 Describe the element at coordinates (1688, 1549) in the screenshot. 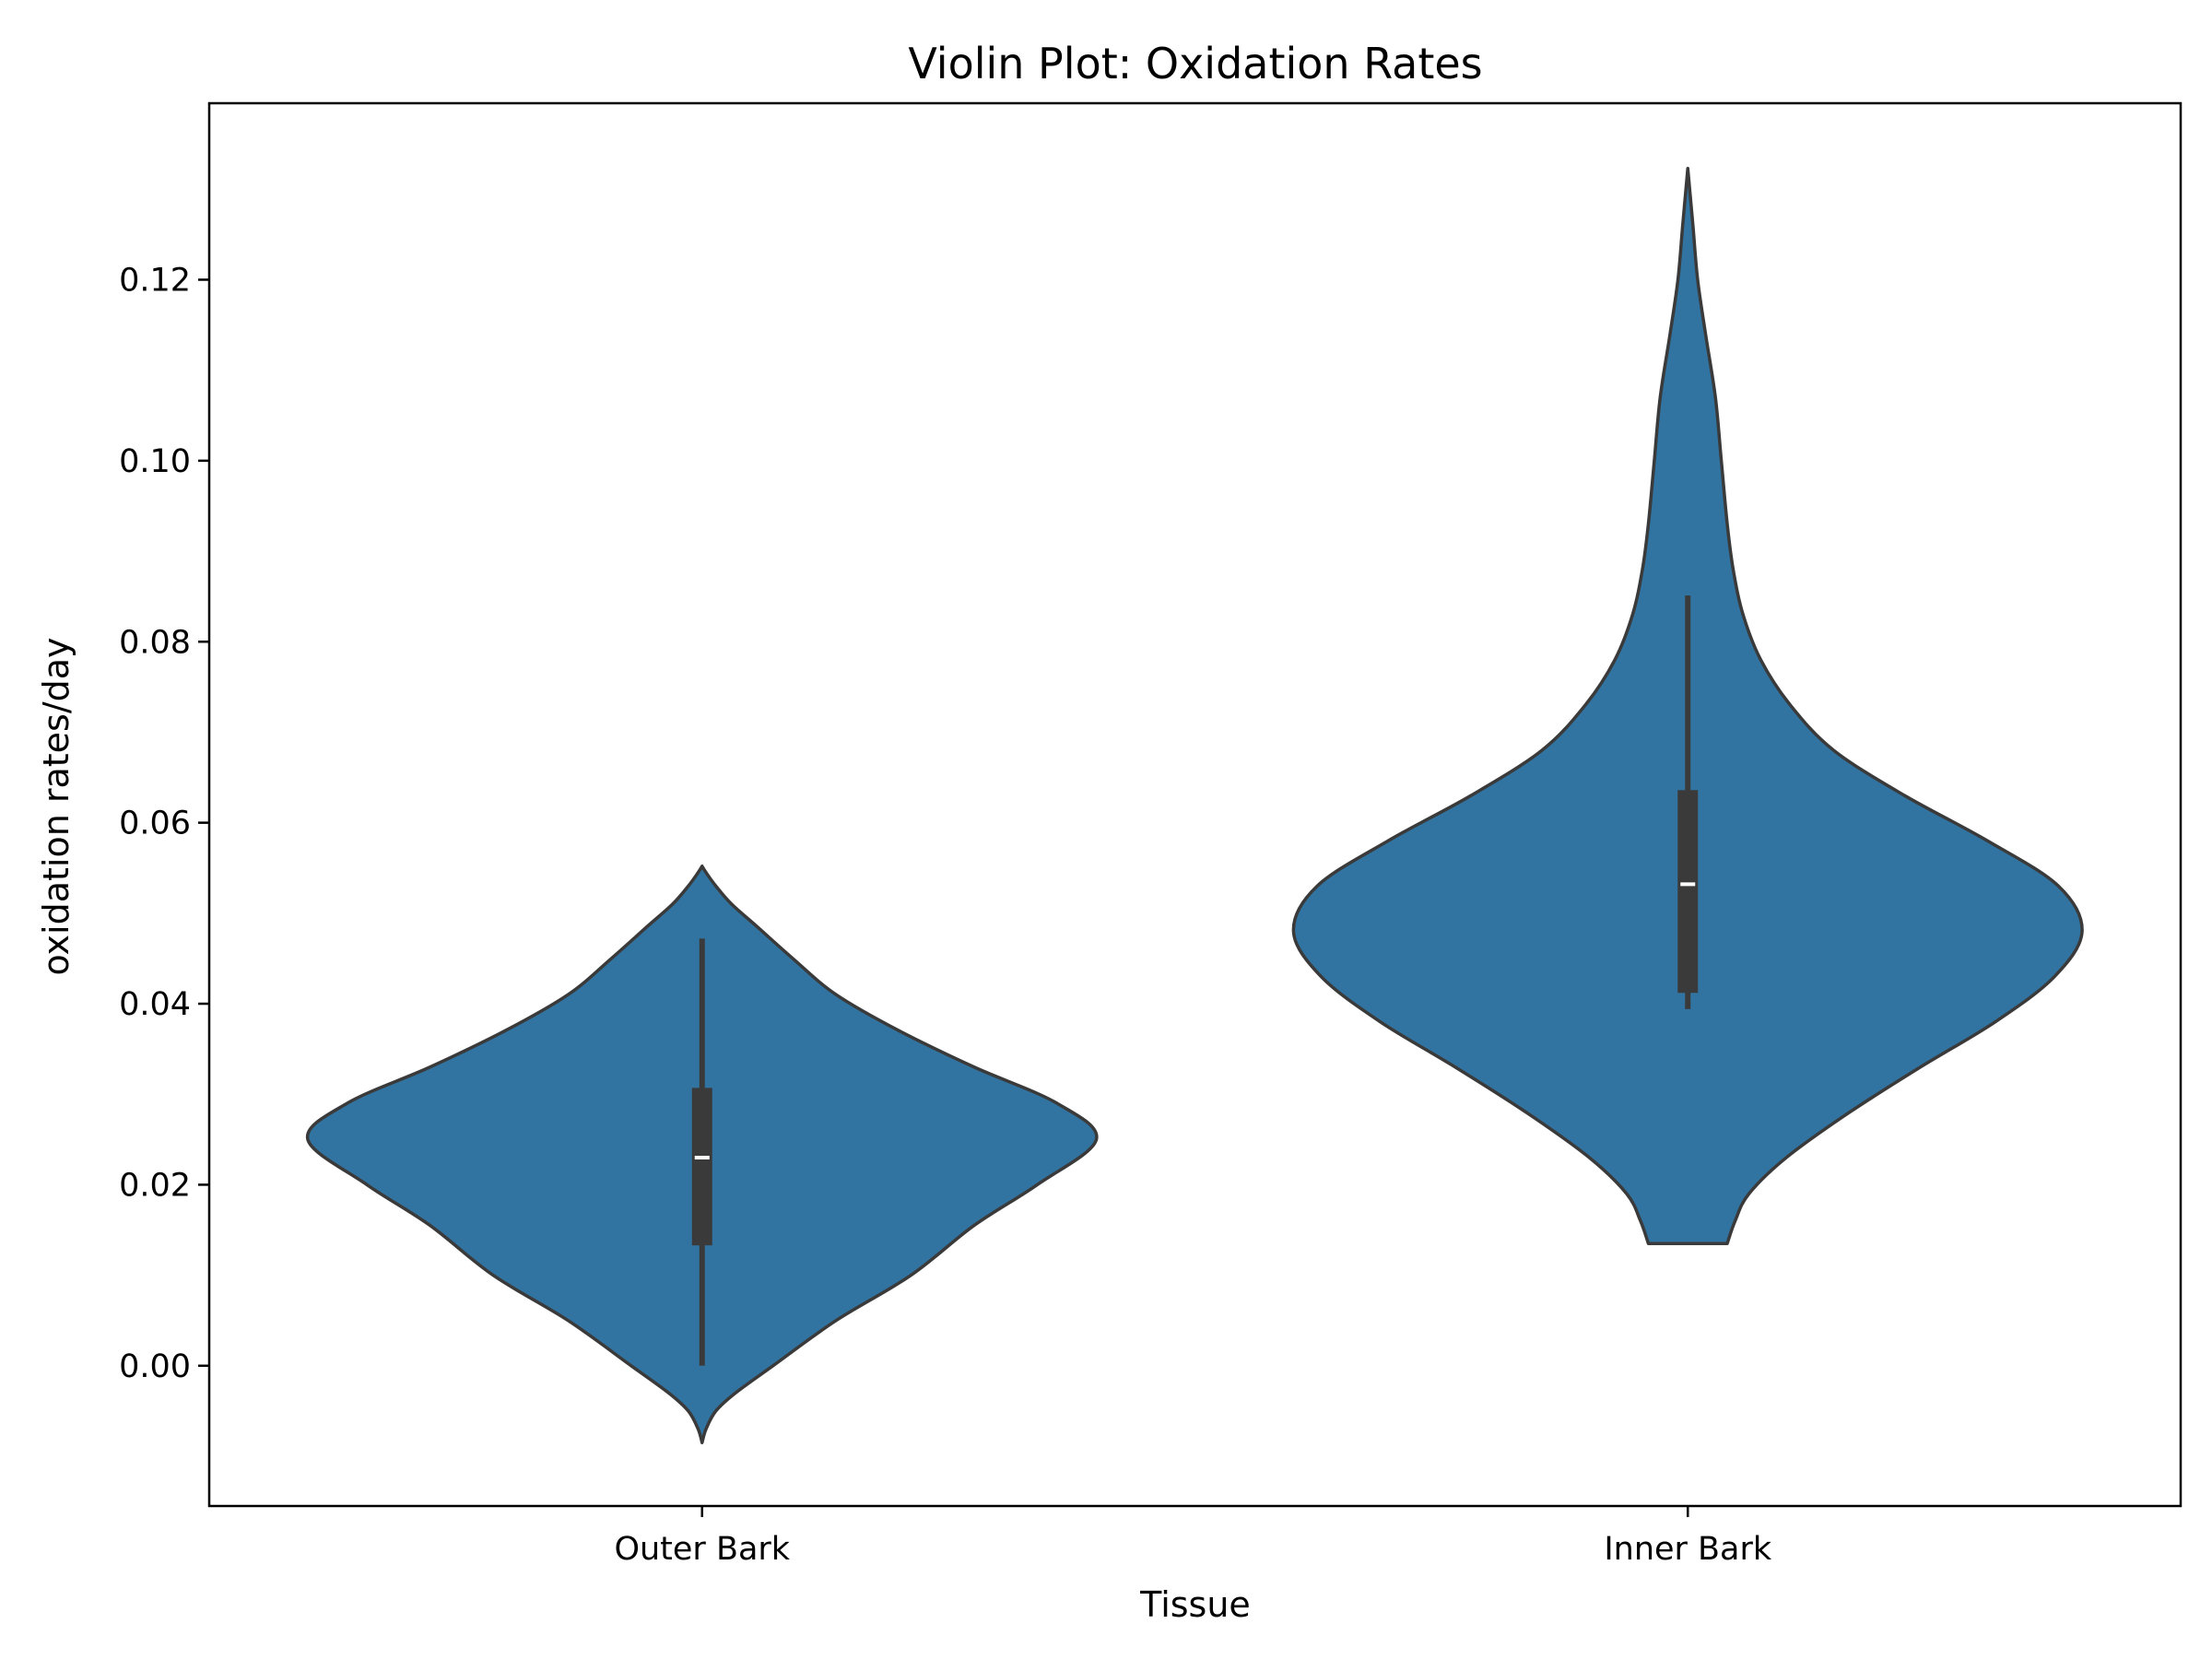

I see `x-tick-label: Inner Bark` at that location.